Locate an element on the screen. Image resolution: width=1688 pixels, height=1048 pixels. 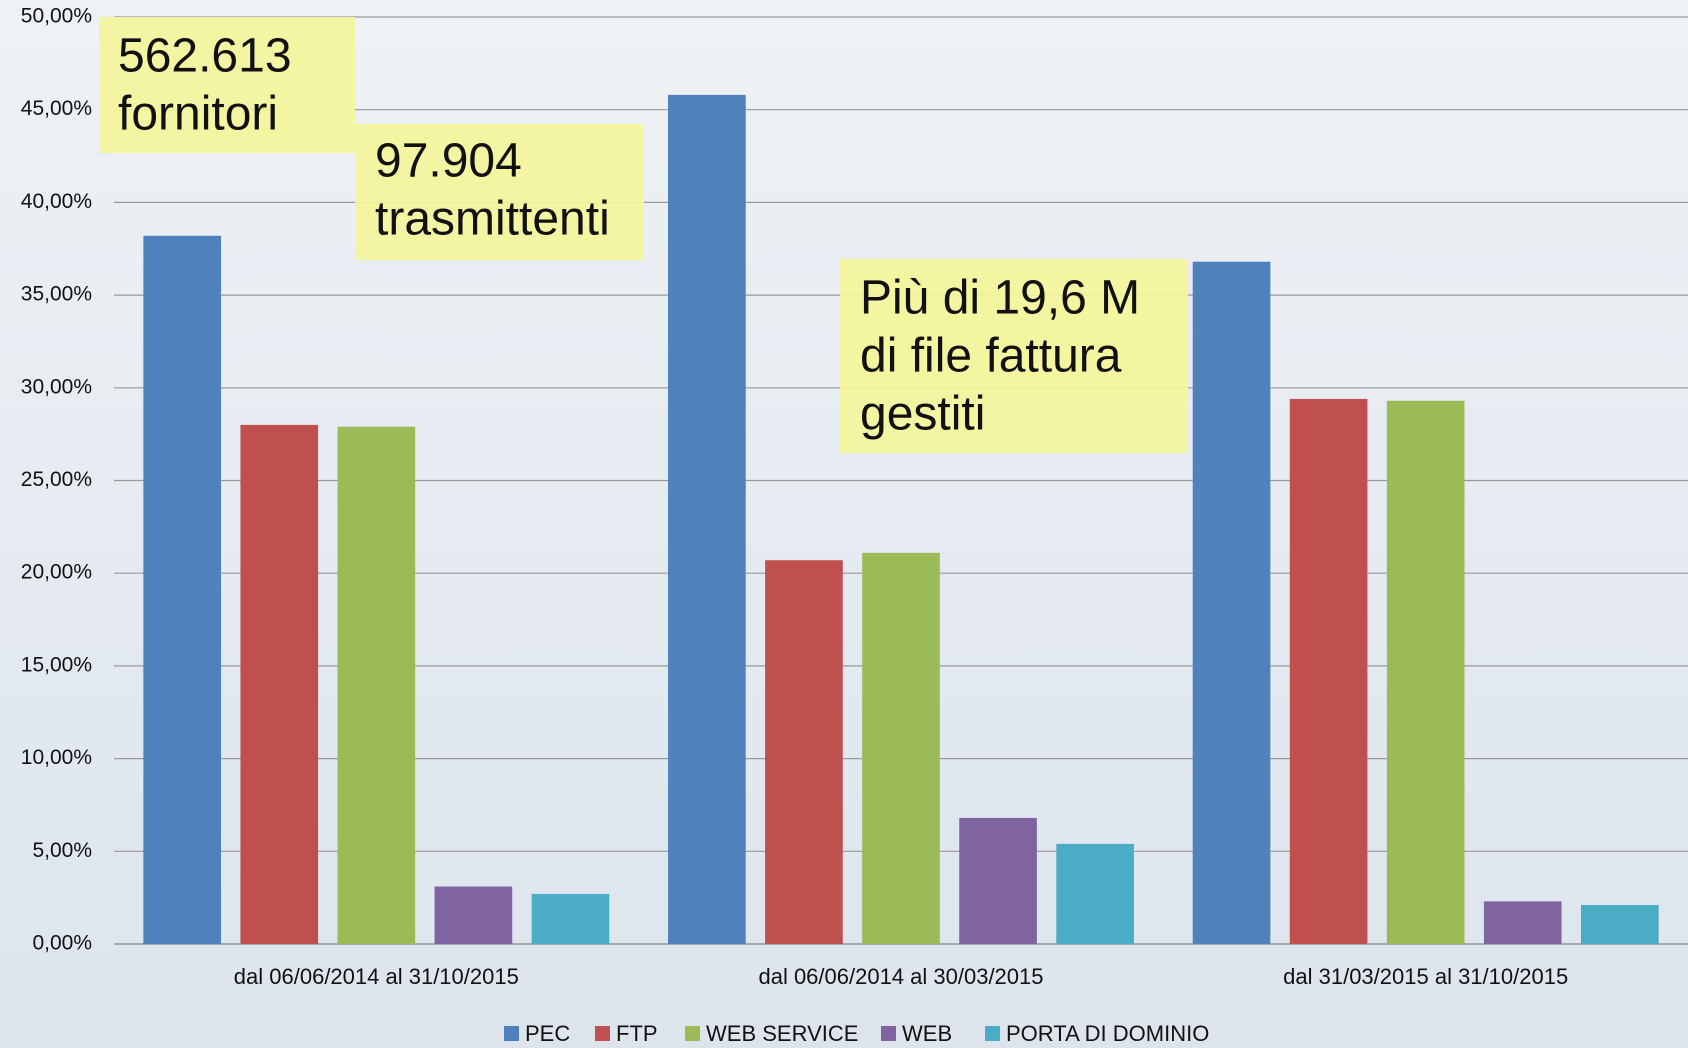
y-tick-label: 50,00% is located at coordinates (56, 16).